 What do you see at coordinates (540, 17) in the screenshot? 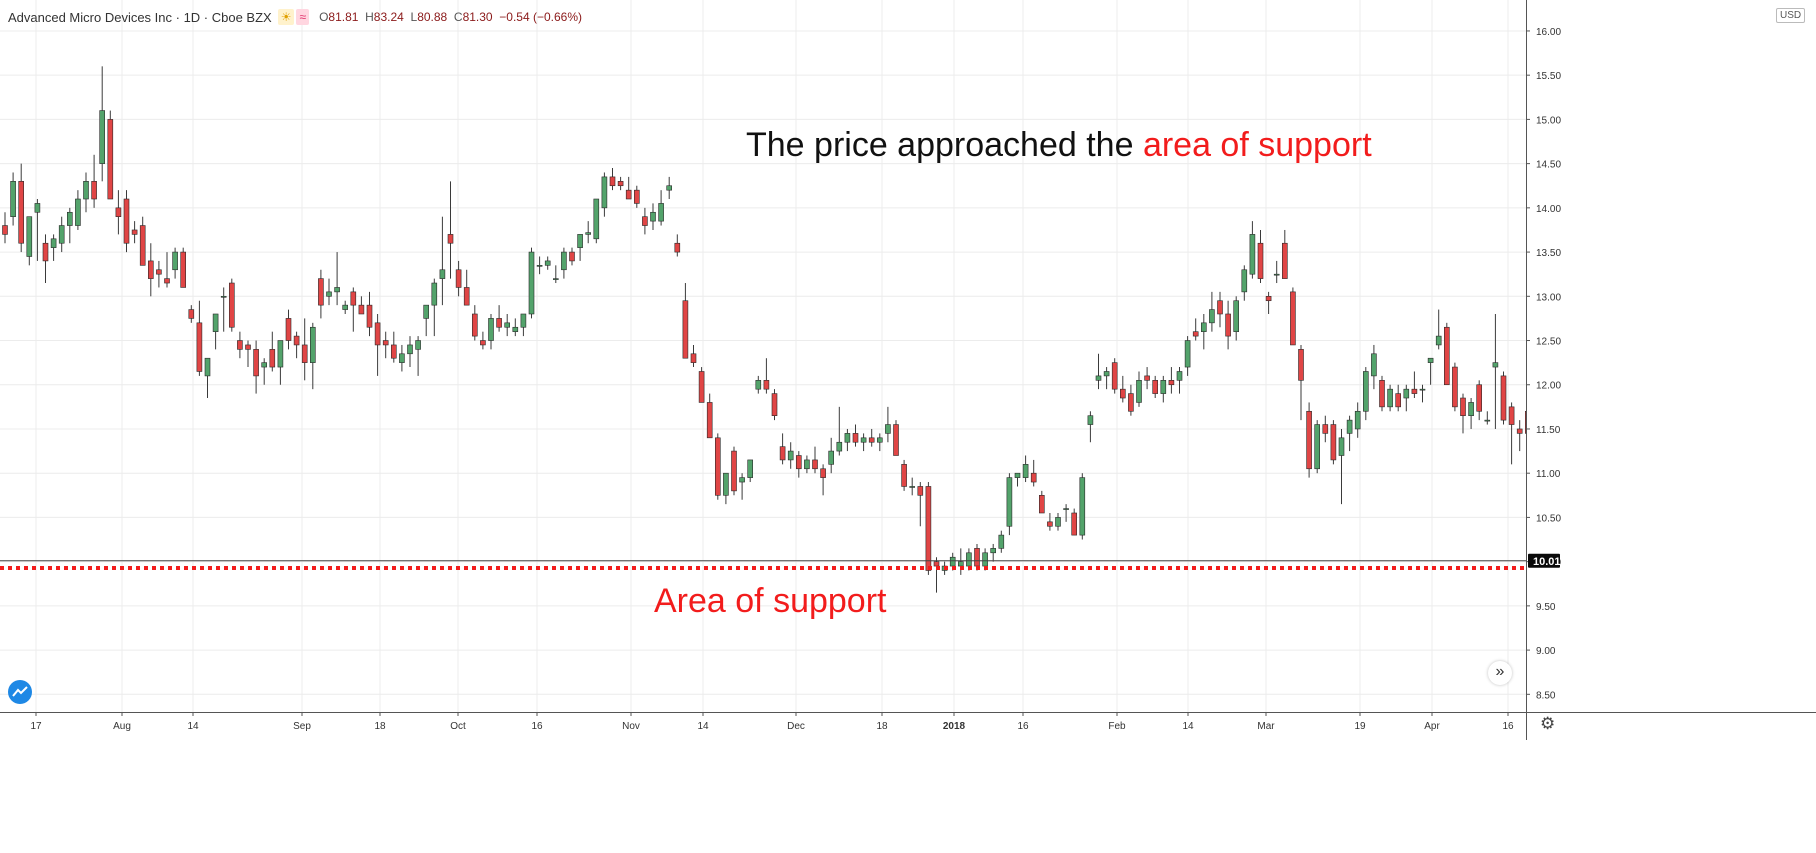
I see `change-value: −0.54 (−0.66%)` at bounding box center [540, 17].